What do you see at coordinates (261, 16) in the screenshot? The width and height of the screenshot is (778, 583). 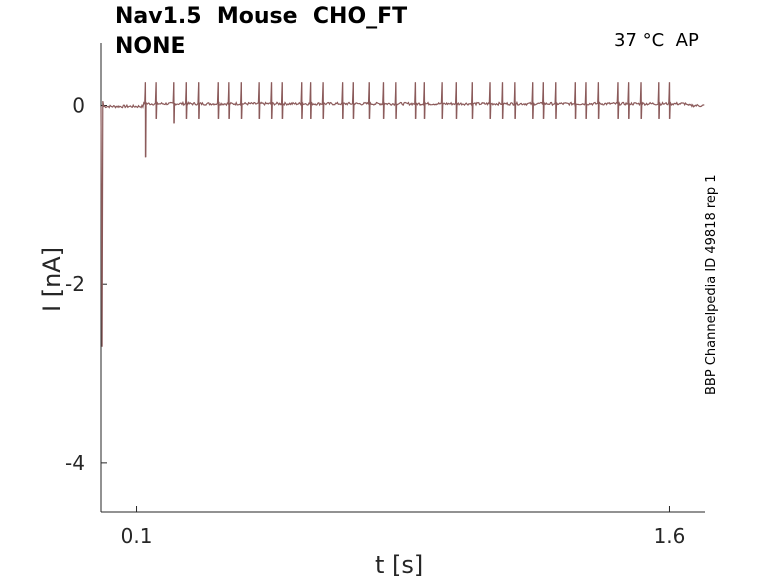 I see `chart-title-line1: Nav1.5 Mouse CHO_FT` at bounding box center [261, 16].